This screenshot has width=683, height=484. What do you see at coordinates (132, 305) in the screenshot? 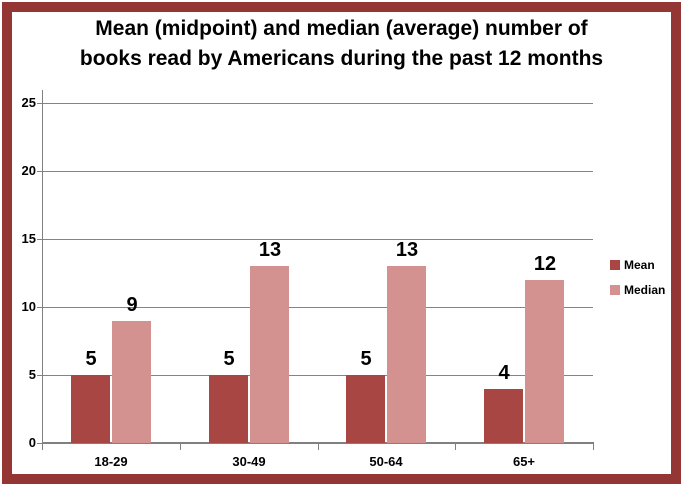
I see `bar-value-label-median-18-29: 9` at bounding box center [132, 305].